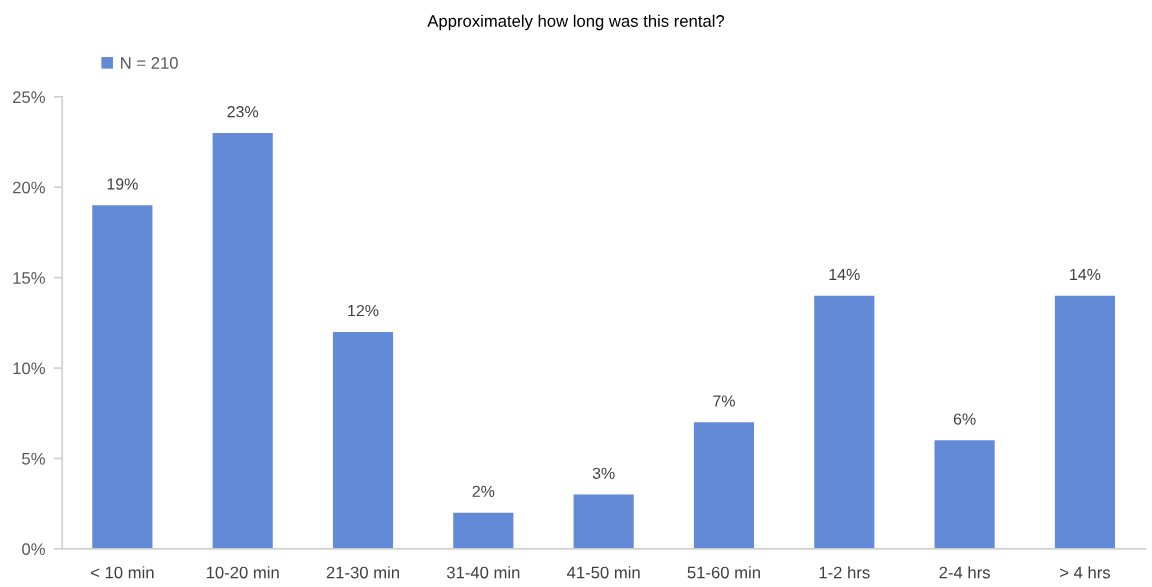 The width and height of the screenshot is (1152, 587). I want to click on y-tick-label: 15%, so click(29, 278).